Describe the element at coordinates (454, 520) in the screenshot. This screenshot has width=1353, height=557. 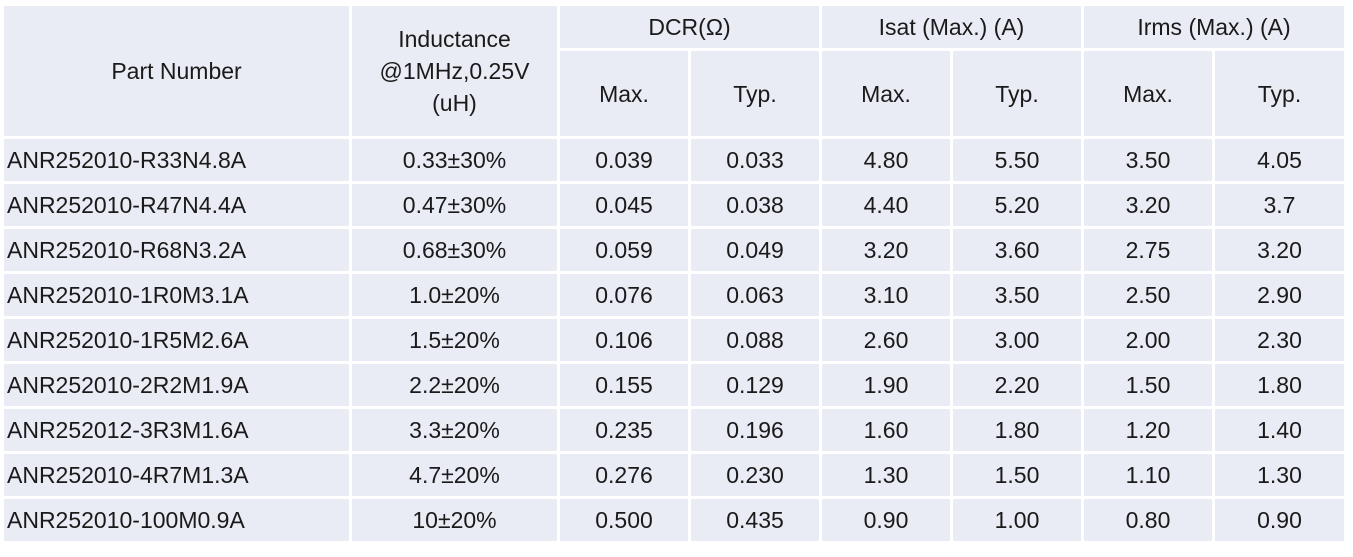
I see `cell-inductance: 10±20%` at that location.